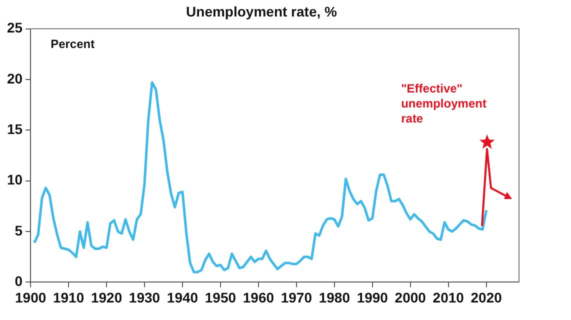  What do you see at coordinates (30, 297) in the screenshot?
I see `x-tick-label: 1900` at bounding box center [30, 297].